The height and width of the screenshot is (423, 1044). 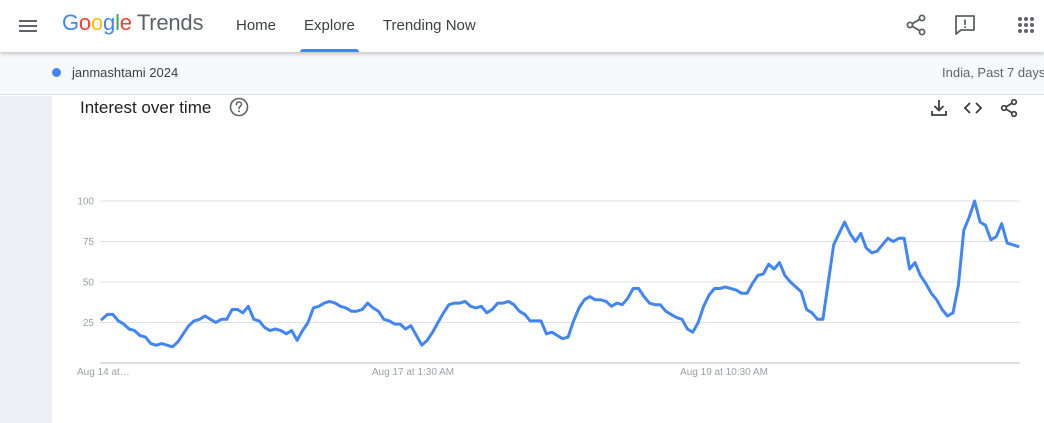 What do you see at coordinates (89, 283) in the screenshot?
I see `y-tick-label: 50` at bounding box center [89, 283].